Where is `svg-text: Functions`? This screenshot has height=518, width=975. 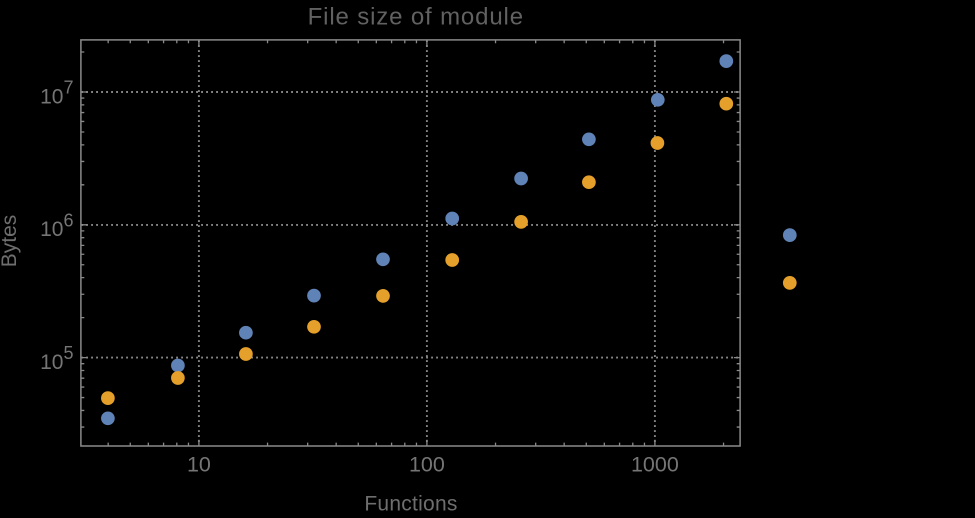 svg-text: Functions is located at coordinates (410, 503).